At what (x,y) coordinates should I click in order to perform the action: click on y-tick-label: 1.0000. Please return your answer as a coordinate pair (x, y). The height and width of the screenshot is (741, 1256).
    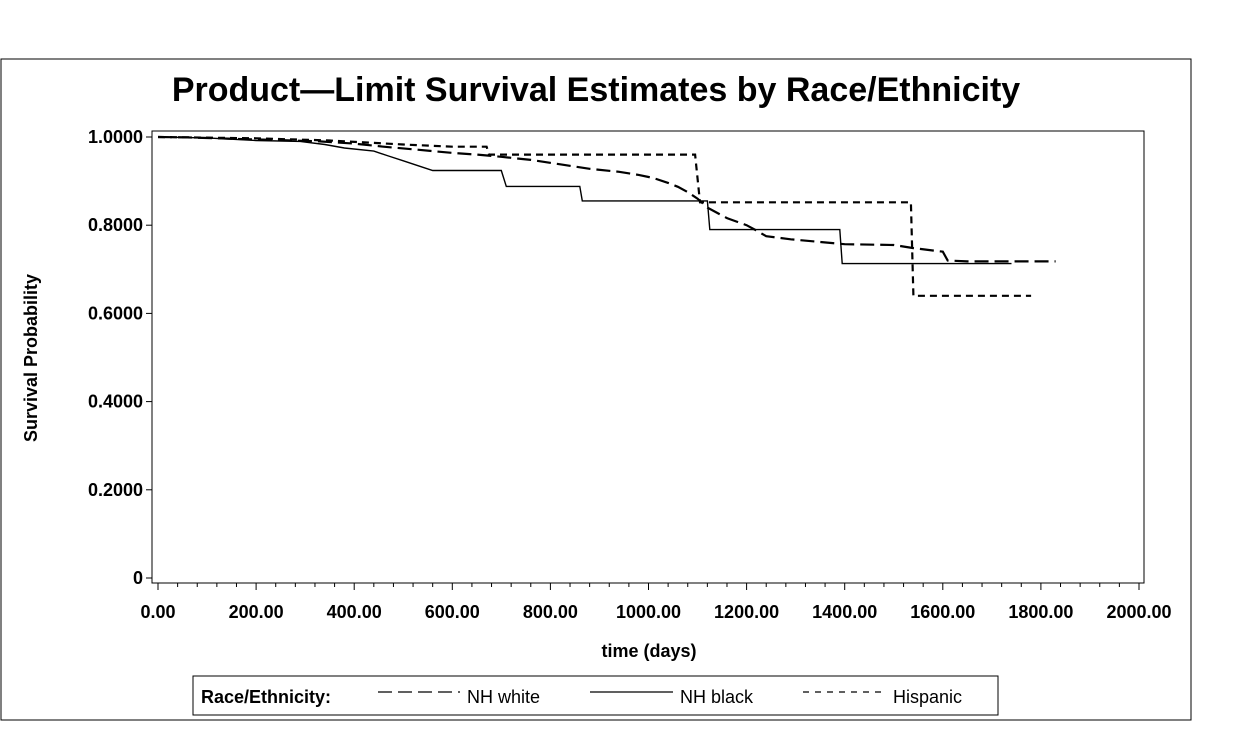
    Looking at the image, I should click on (115, 137).